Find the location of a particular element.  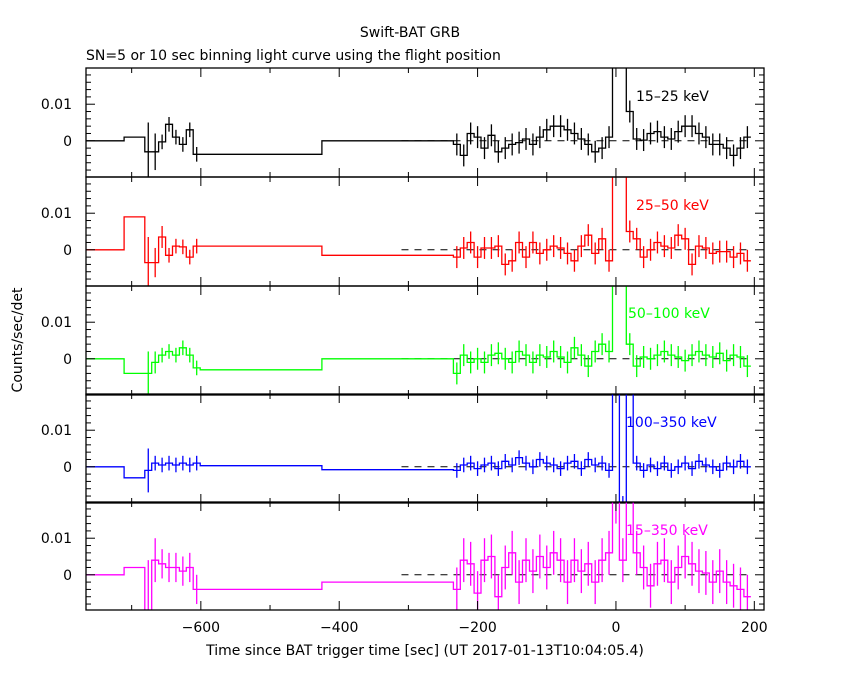

panel-2: 0.01 0 50–100 keV is located at coordinates (403, 340).